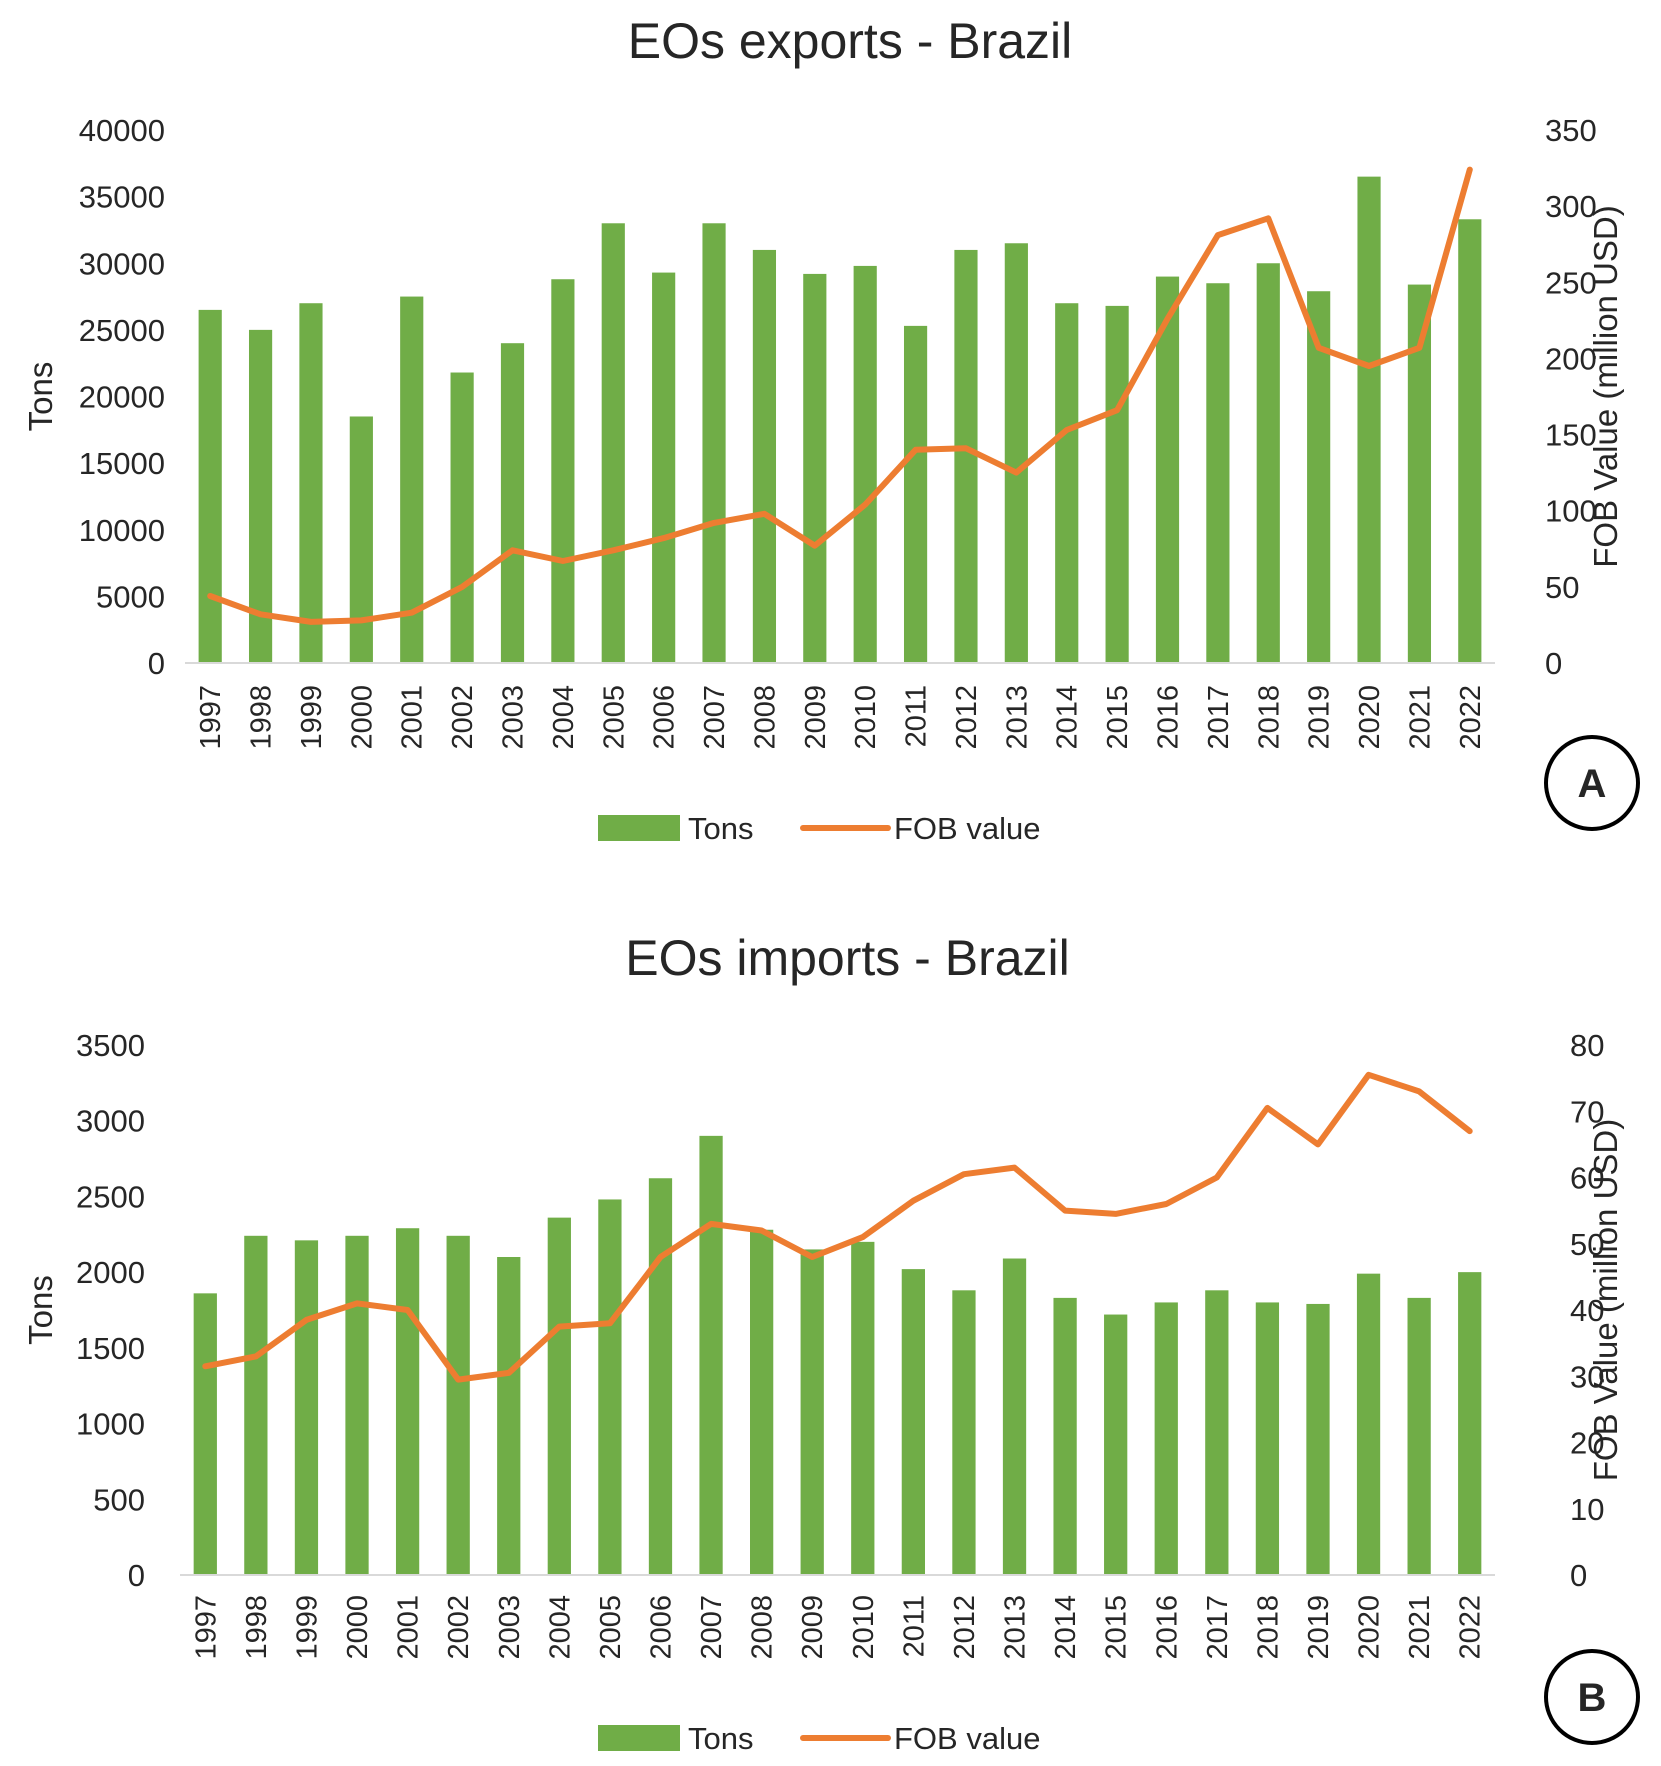  What do you see at coordinates (866, 717) in the screenshot?
I see `x-tick-label: 2010` at bounding box center [866, 717].